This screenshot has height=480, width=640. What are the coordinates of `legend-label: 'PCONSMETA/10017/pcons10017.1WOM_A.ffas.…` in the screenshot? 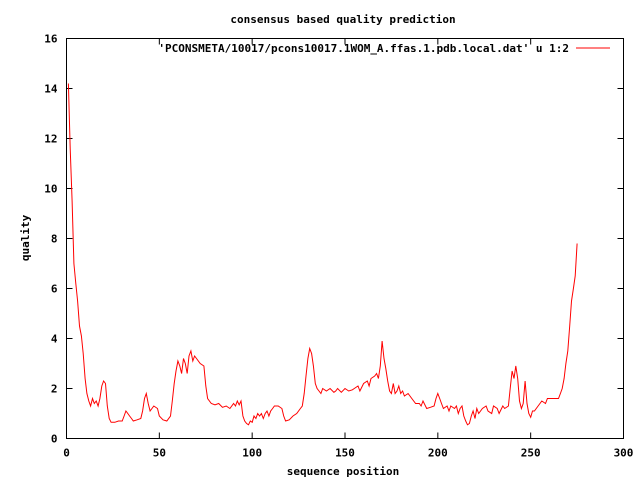 It's located at (363, 48).